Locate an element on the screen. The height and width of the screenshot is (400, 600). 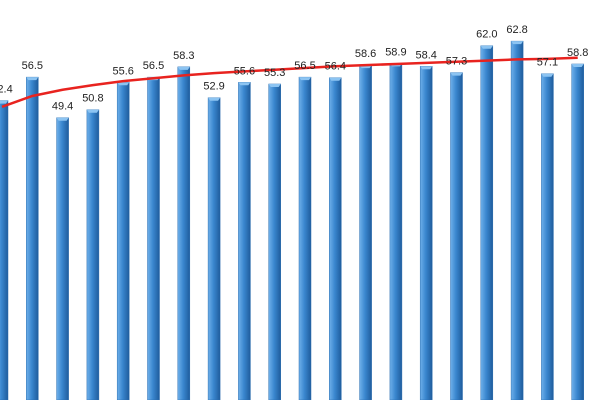
data-label: 52.9 is located at coordinates (213, 87).